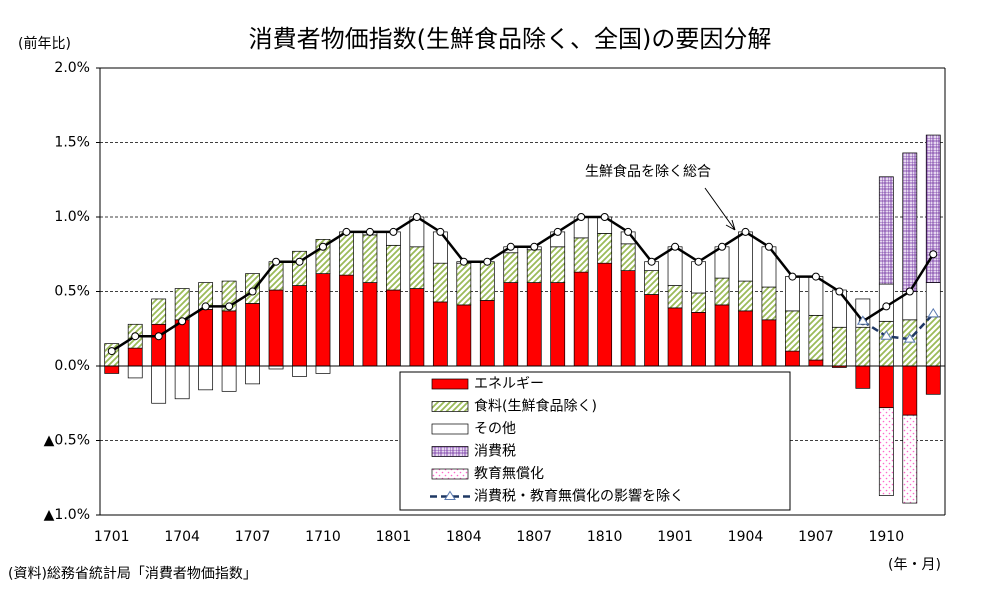 The width and height of the screenshot is (990, 616). What do you see at coordinates (72, 292) in the screenshot?
I see `y-tick-label: 0.5%` at bounding box center [72, 292].